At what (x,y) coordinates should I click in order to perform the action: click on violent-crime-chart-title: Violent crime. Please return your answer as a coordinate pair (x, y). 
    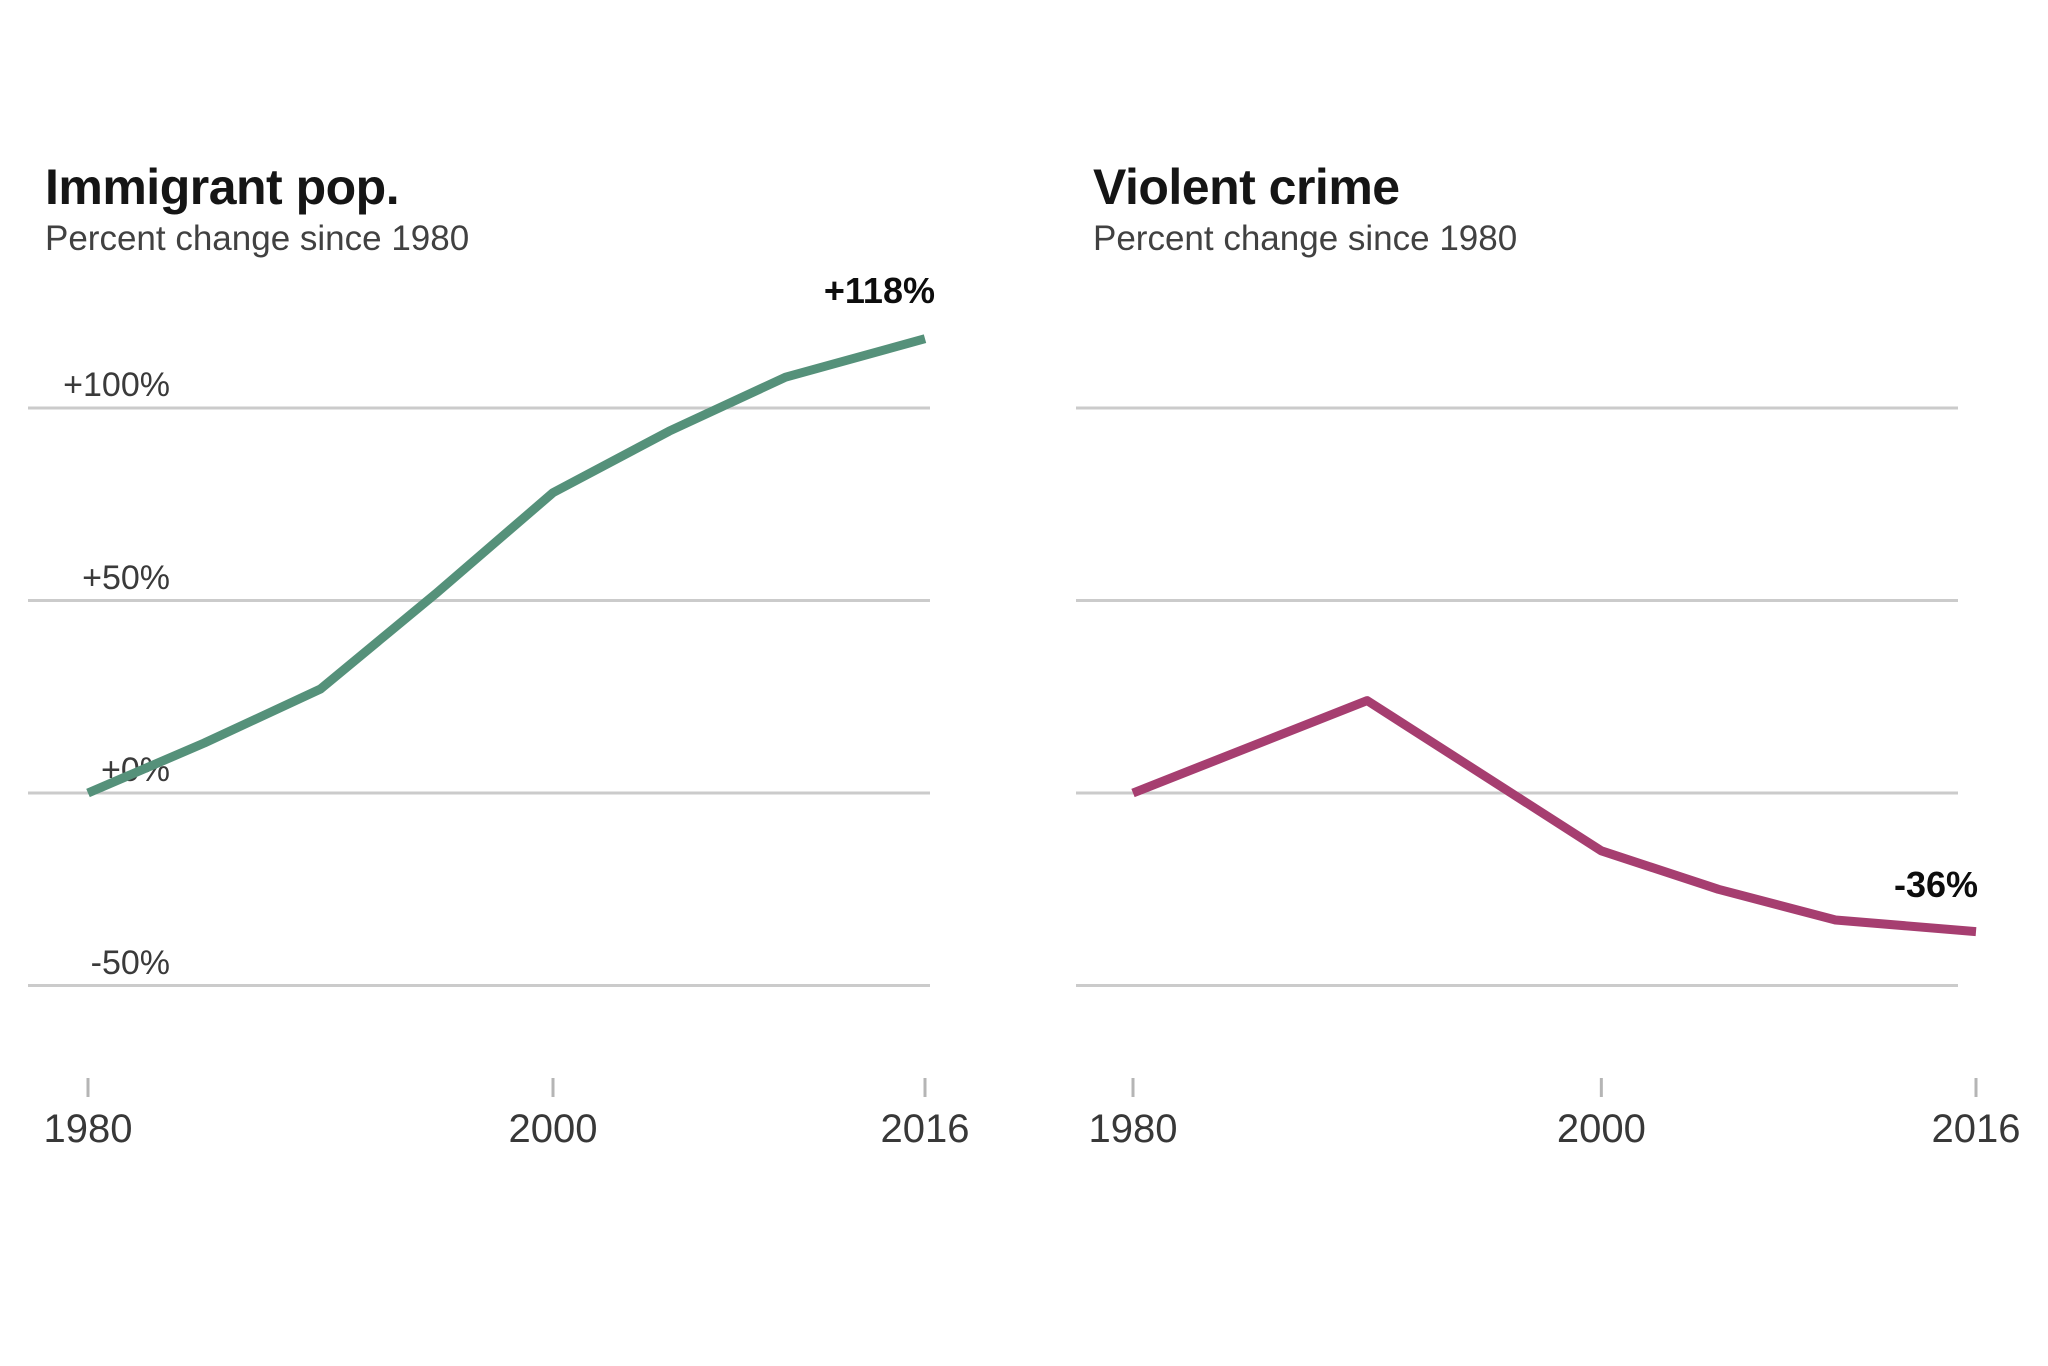
    Looking at the image, I should click on (1246, 187).